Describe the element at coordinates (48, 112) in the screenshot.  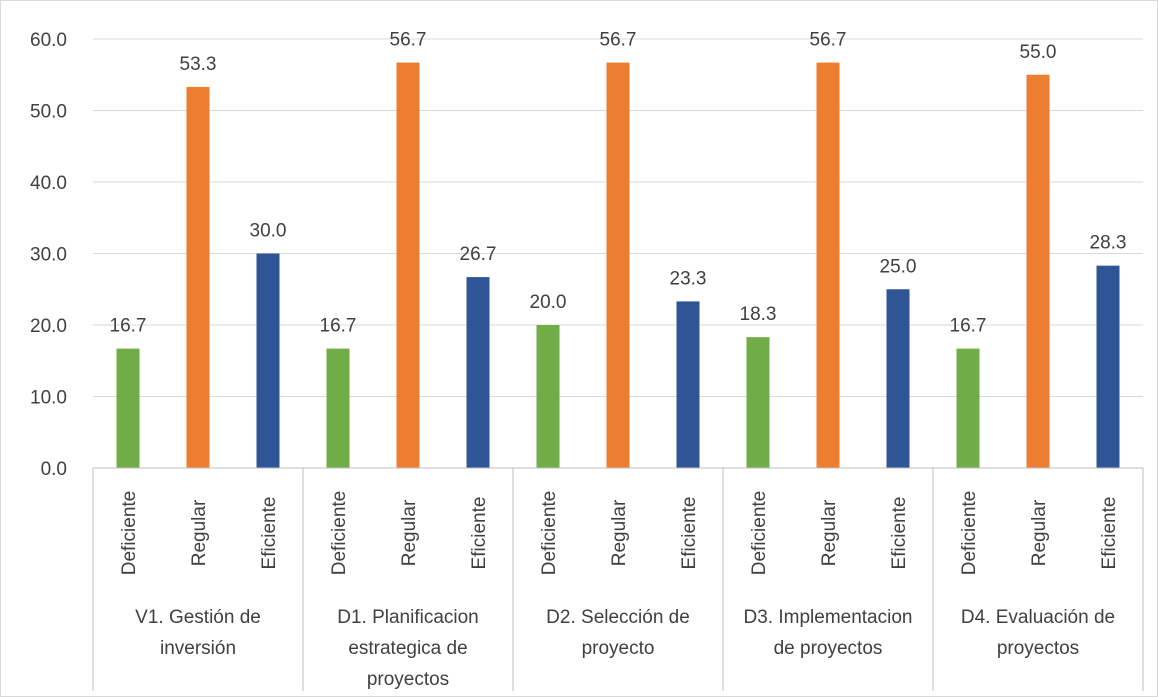
I see `y-tick-label: 50.0` at that location.